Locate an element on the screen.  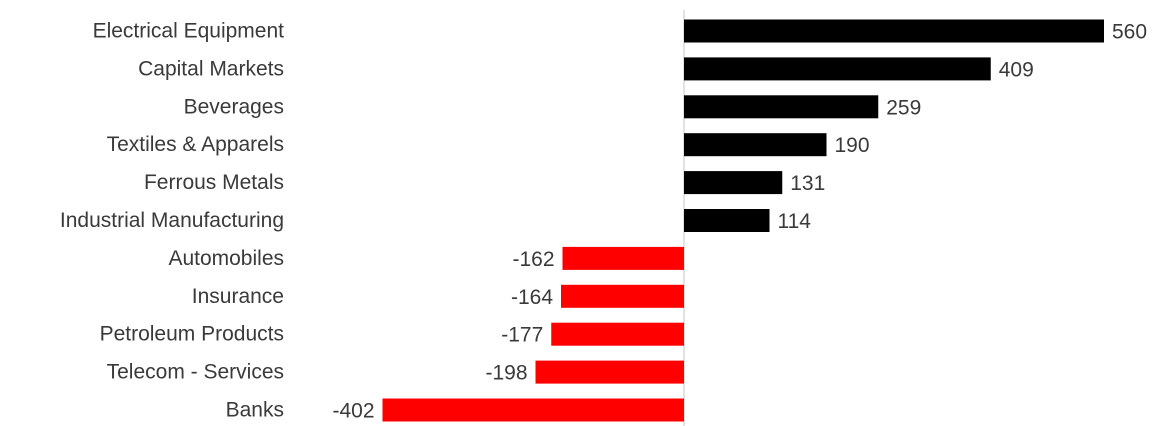
bar-petroleum-products is located at coordinates (617, 334).